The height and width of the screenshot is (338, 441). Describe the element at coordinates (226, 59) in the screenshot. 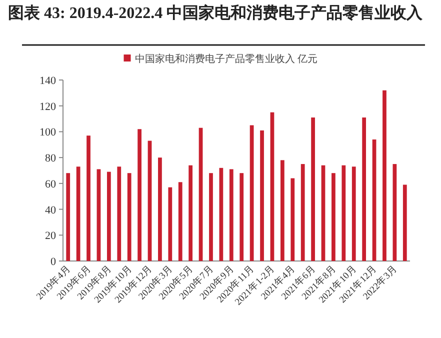

I see `legend-label: 中国家电和消费电子产品零售业收入 亿元` at that location.